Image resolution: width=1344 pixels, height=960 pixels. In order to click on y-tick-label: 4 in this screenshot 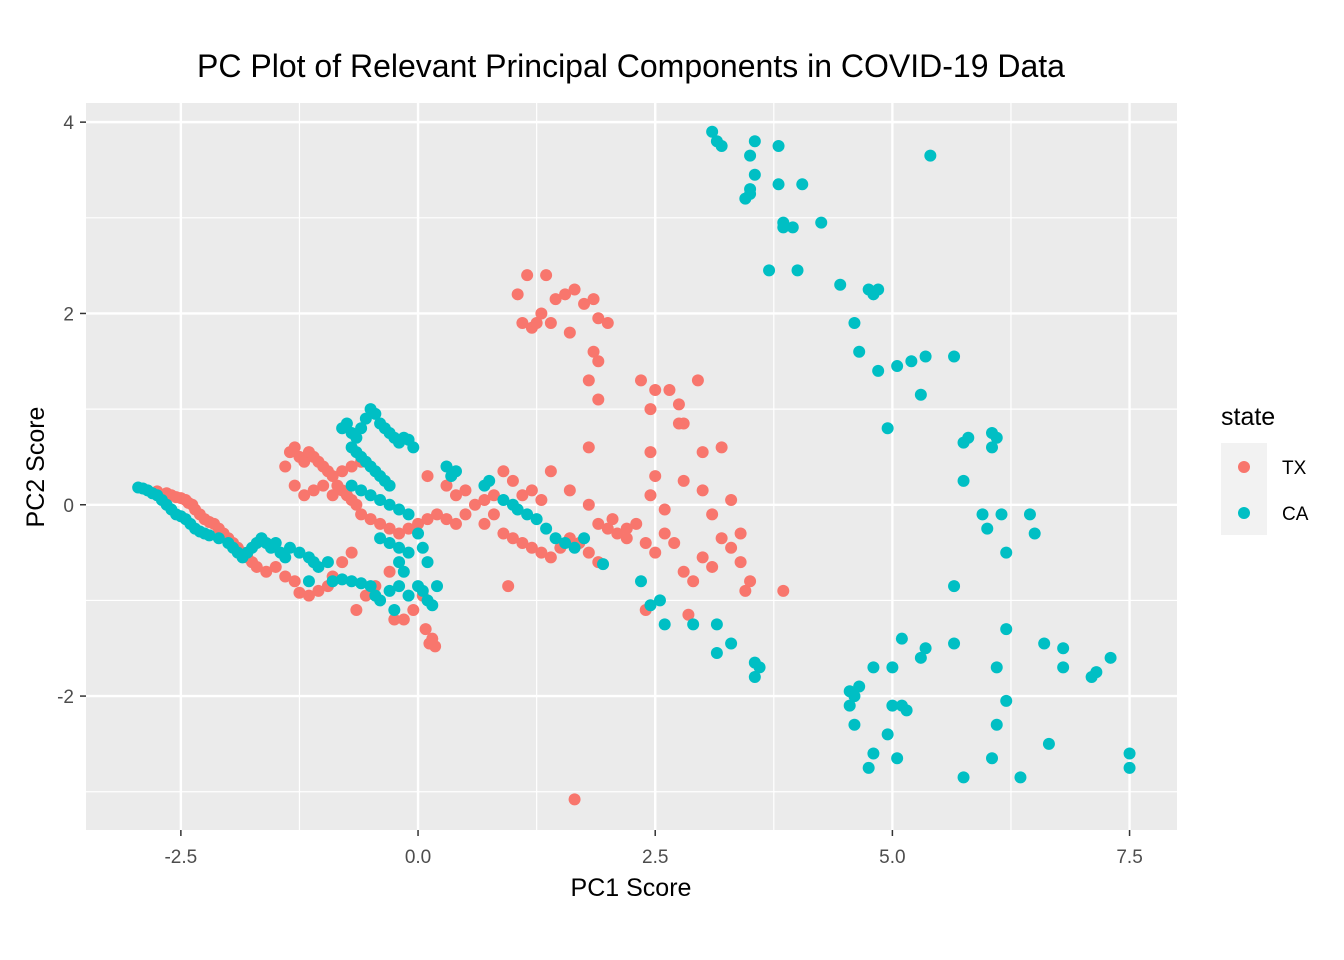, I will do `click(68, 123)`.